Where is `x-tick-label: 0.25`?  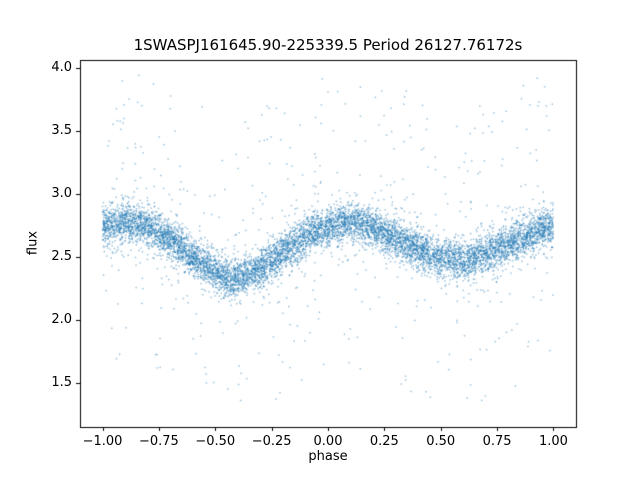
x-tick-label: 0.25 is located at coordinates (384, 441).